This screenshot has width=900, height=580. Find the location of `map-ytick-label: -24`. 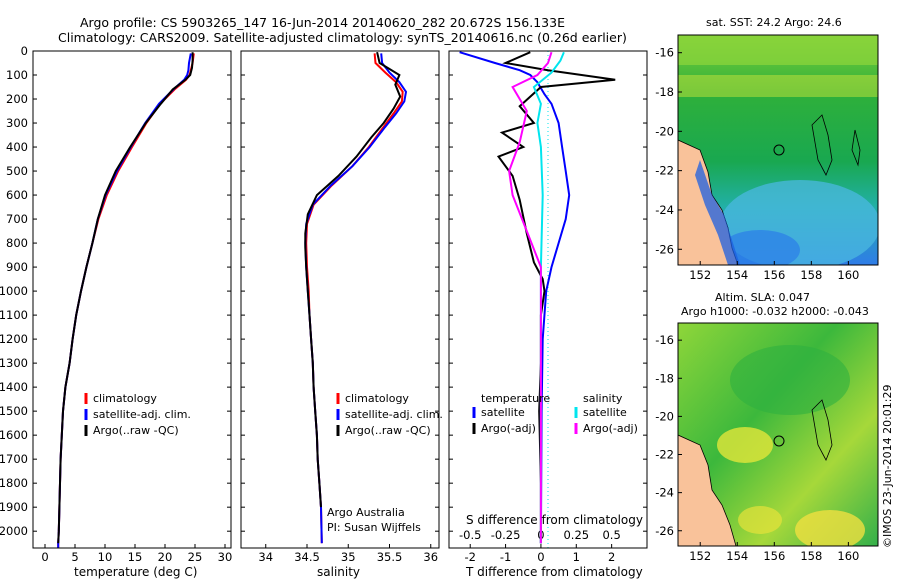

map-ytick-label: -24 is located at coordinates (664, 493).